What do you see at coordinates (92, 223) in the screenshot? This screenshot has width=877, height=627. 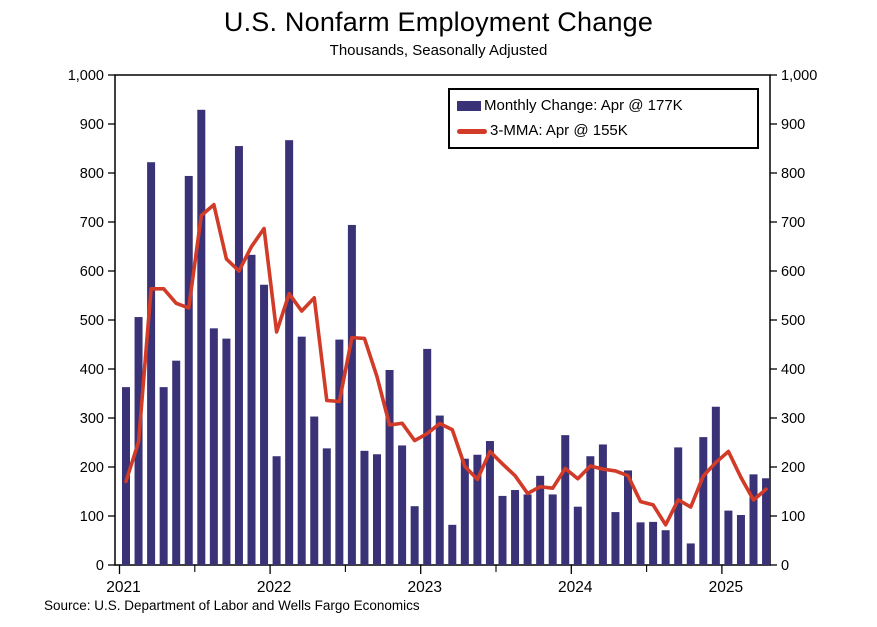 I see `y-tick-label-left: 700` at bounding box center [92, 223].